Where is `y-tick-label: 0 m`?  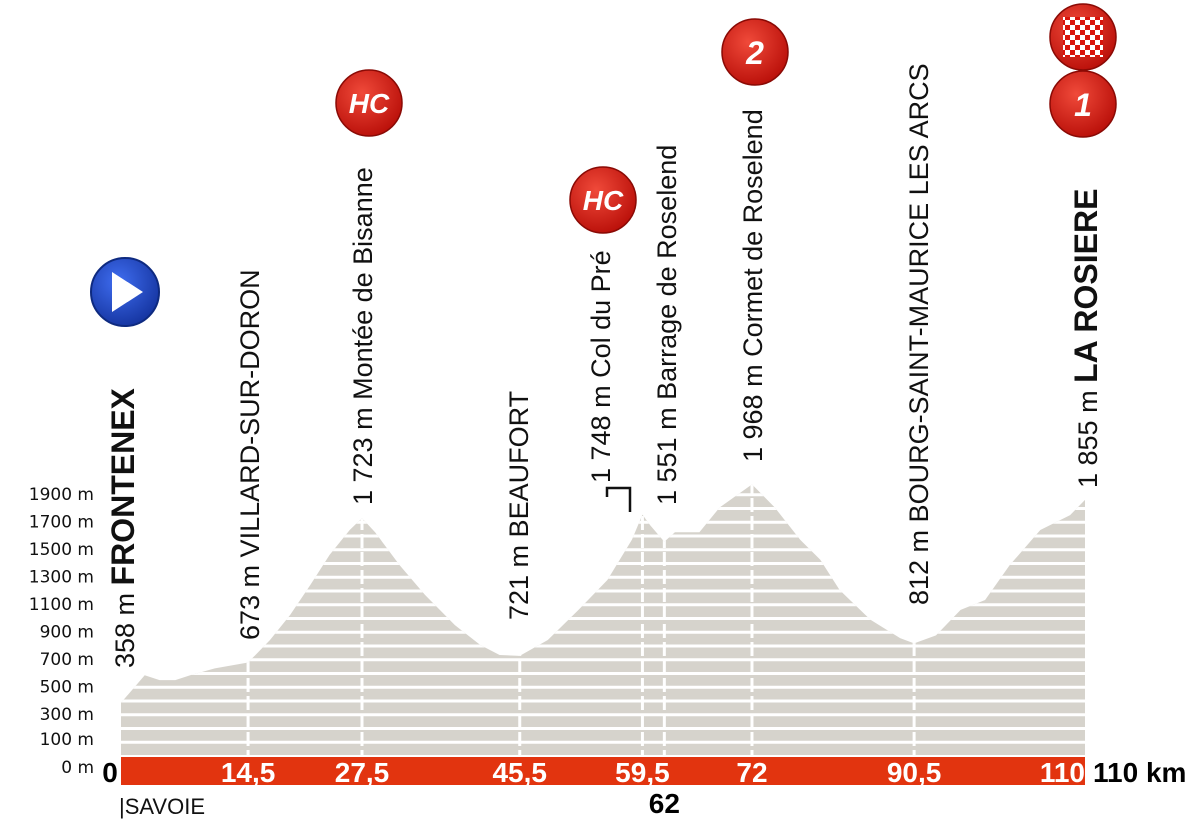 y-tick-label: 0 m is located at coordinates (77, 768).